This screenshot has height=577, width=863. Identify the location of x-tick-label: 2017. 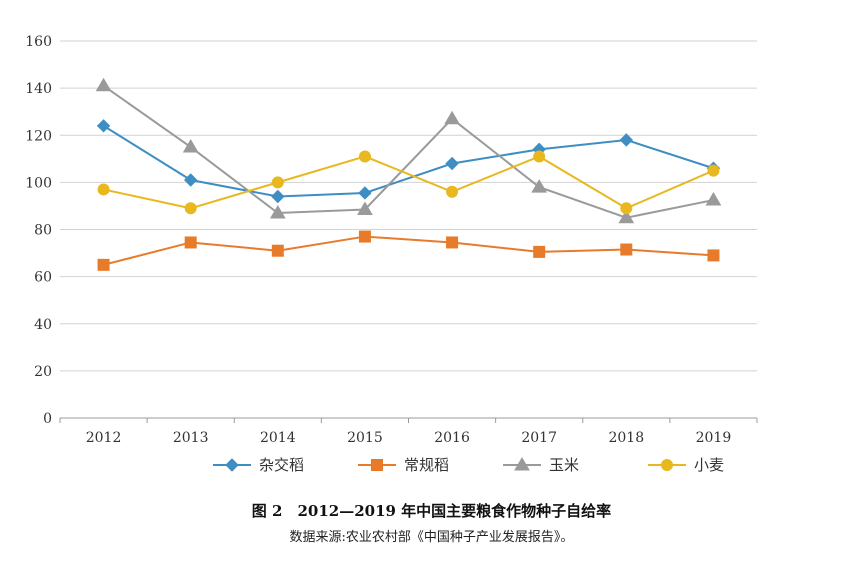
(539, 438).